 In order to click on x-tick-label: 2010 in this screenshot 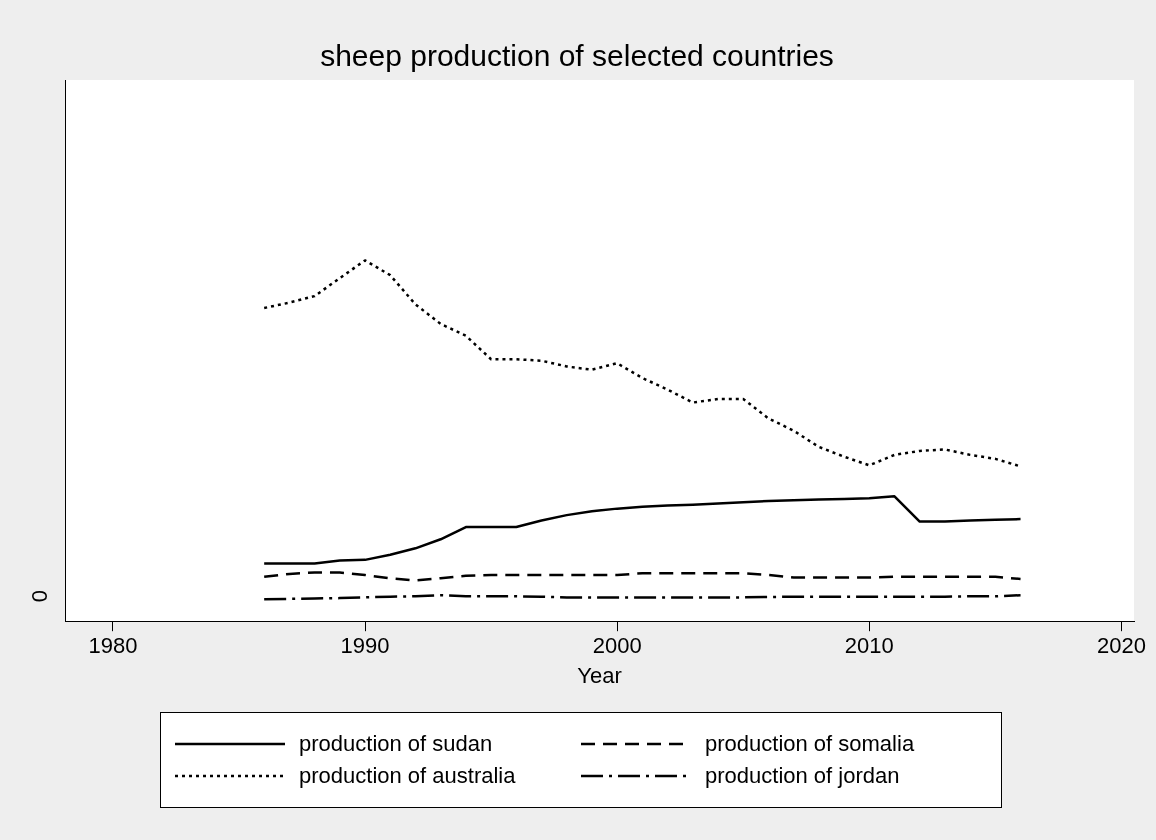, I will do `click(869, 646)`.